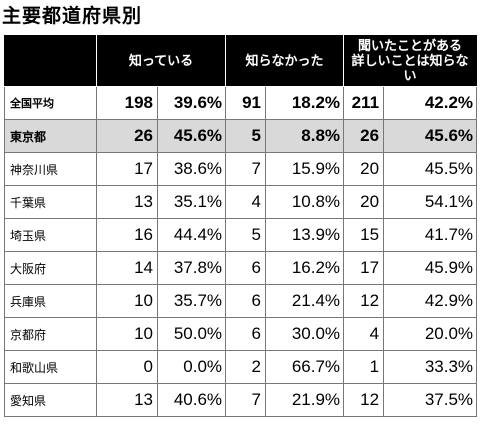  I want to click on heard-percent-cell: 42.2%, so click(430, 103).